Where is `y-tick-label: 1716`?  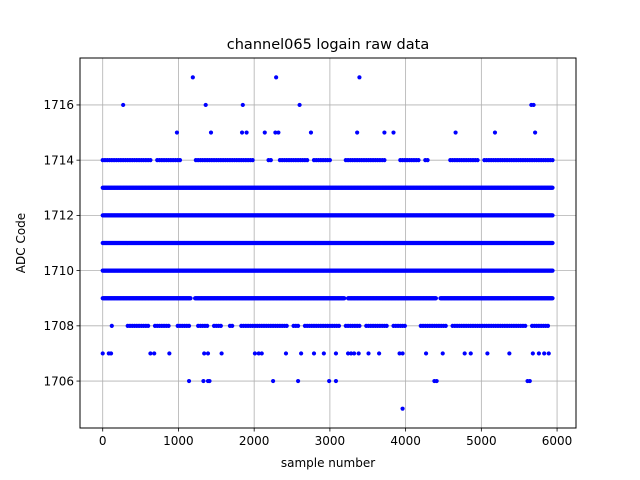
y-tick-label: 1716 is located at coordinates (58, 105).